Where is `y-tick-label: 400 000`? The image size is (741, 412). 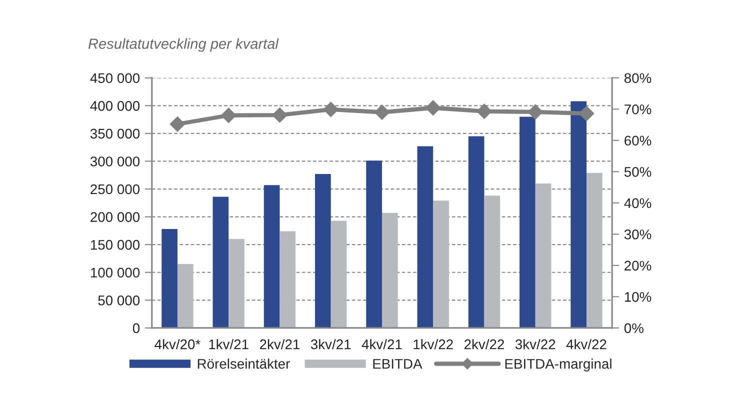
y-tick-label: 400 000 is located at coordinates (115, 105).